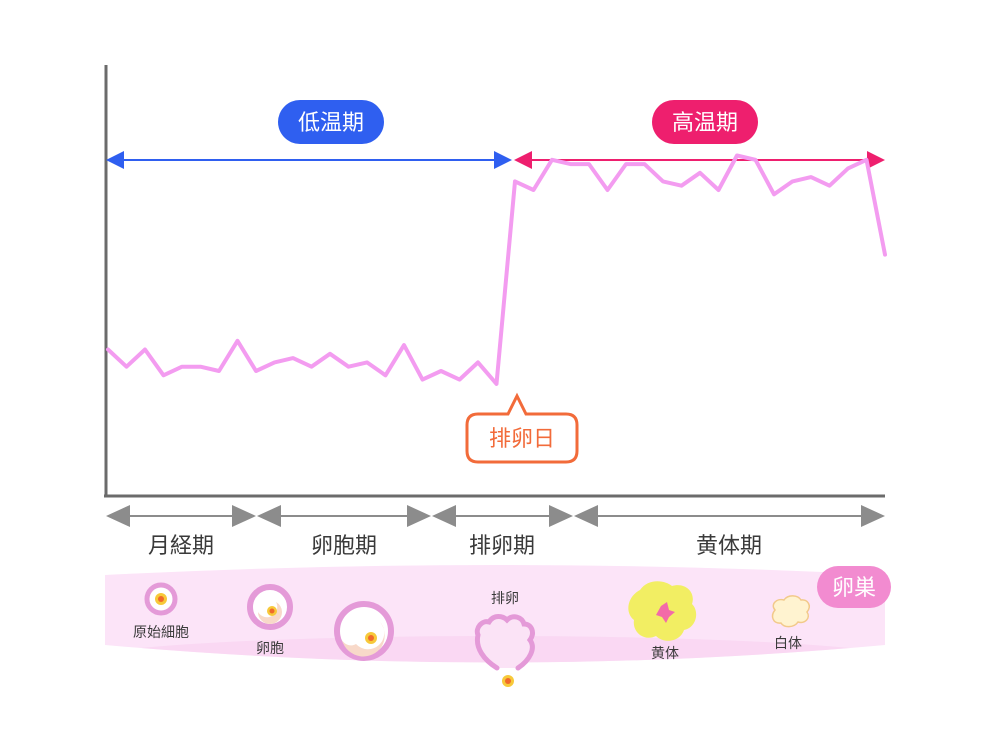 The image size is (1000, 754). What do you see at coordinates (662, 611) in the screenshot?
I see `corpus-luteum-icon` at bounding box center [662, 611].